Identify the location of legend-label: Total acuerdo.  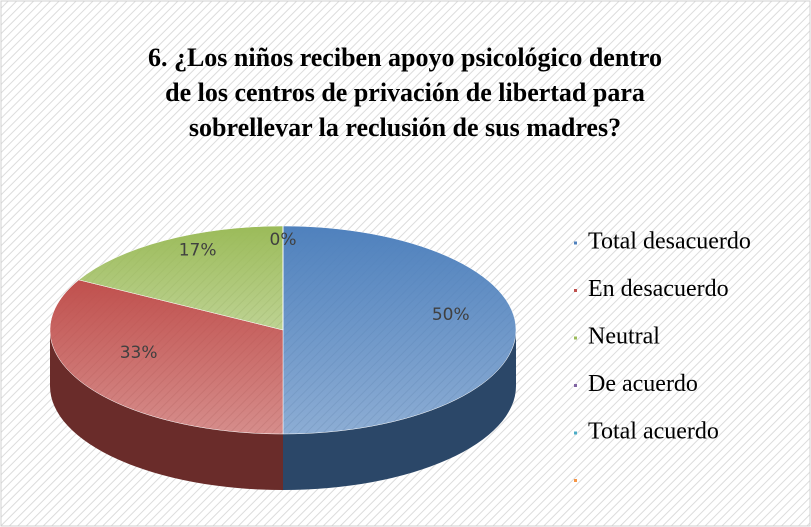
(653, 432).